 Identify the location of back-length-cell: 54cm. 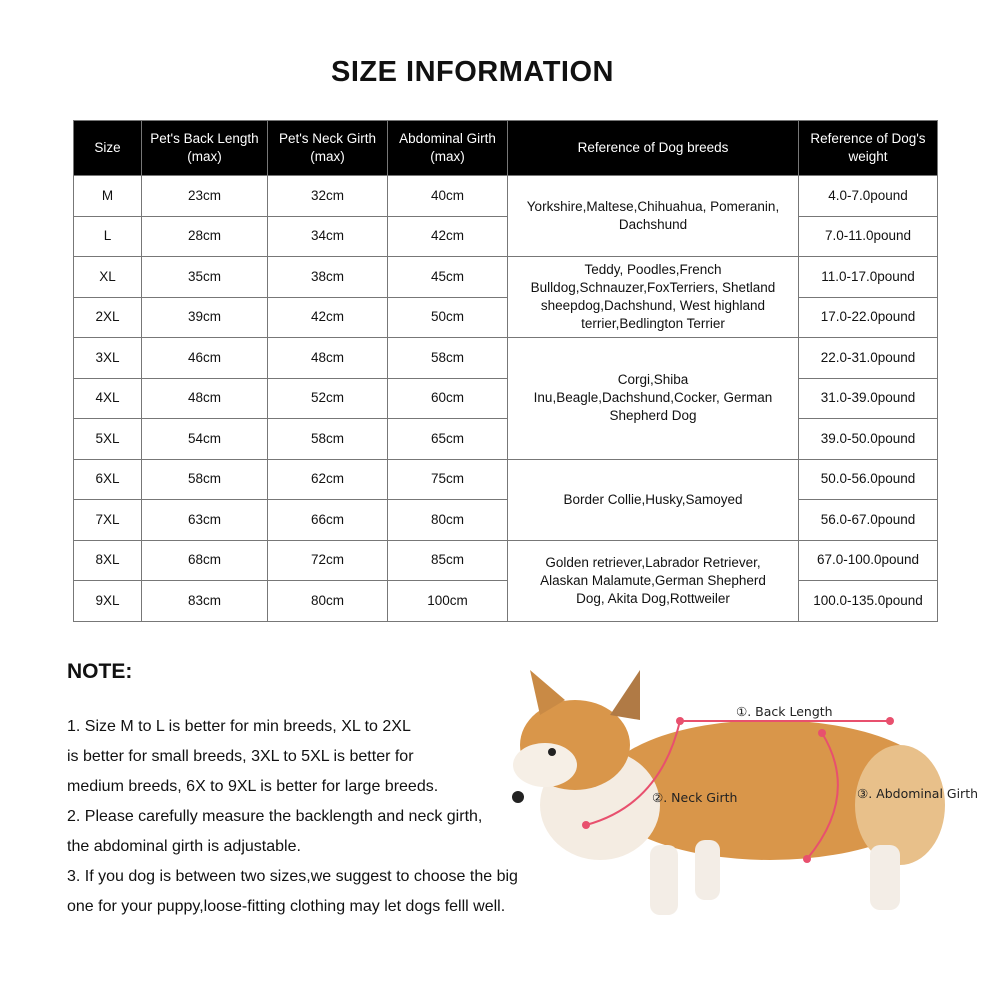
(204, 439).